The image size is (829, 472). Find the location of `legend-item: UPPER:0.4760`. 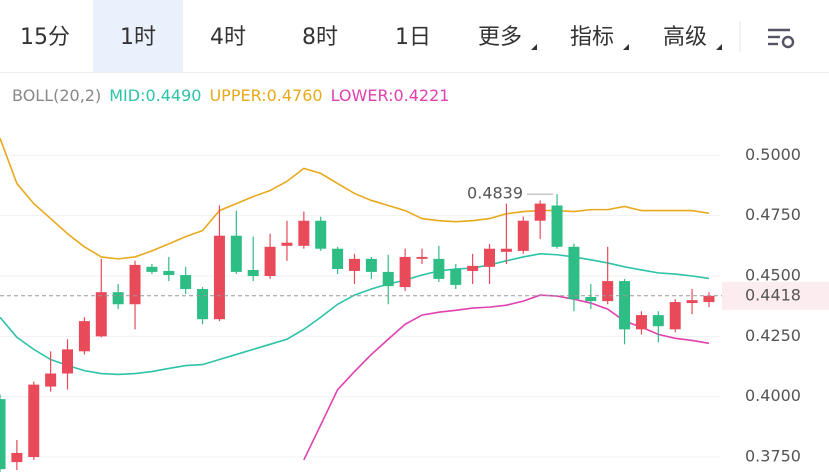

legend-item: UPPER:0.4760 is located at coordinates (265, 95).